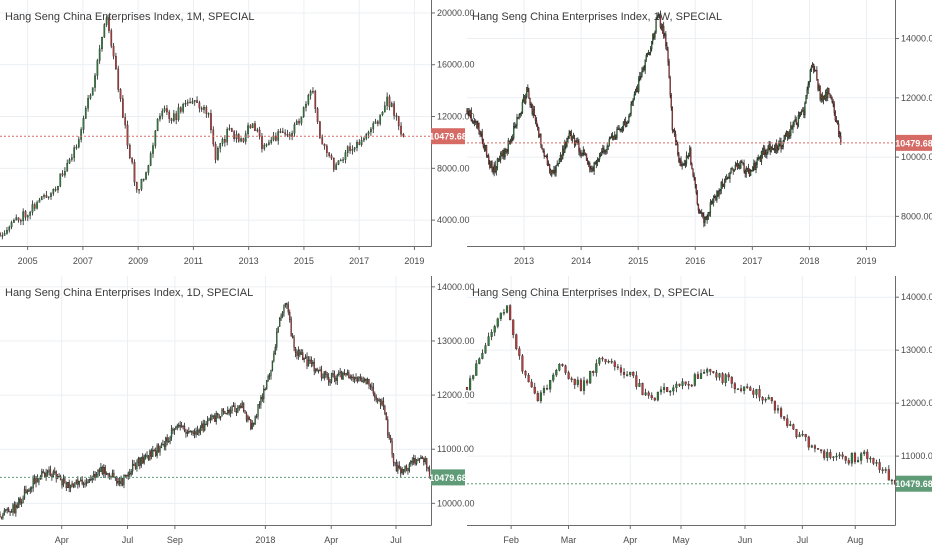  I want to click on current-price-label: 10479.68, so click(448, 478).